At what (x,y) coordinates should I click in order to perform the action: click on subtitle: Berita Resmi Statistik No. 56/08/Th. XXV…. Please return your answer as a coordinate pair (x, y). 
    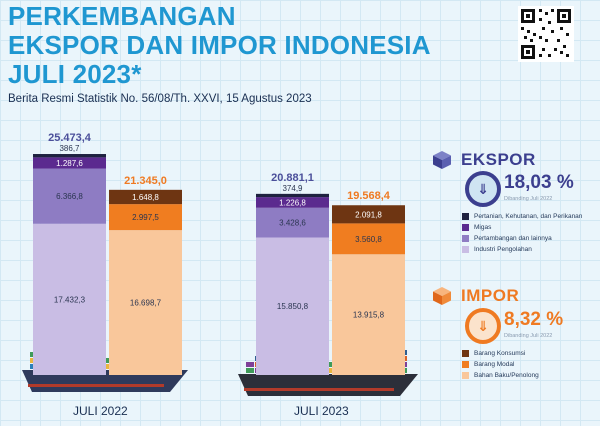
    Looking at the image, I should click on (160, 99).